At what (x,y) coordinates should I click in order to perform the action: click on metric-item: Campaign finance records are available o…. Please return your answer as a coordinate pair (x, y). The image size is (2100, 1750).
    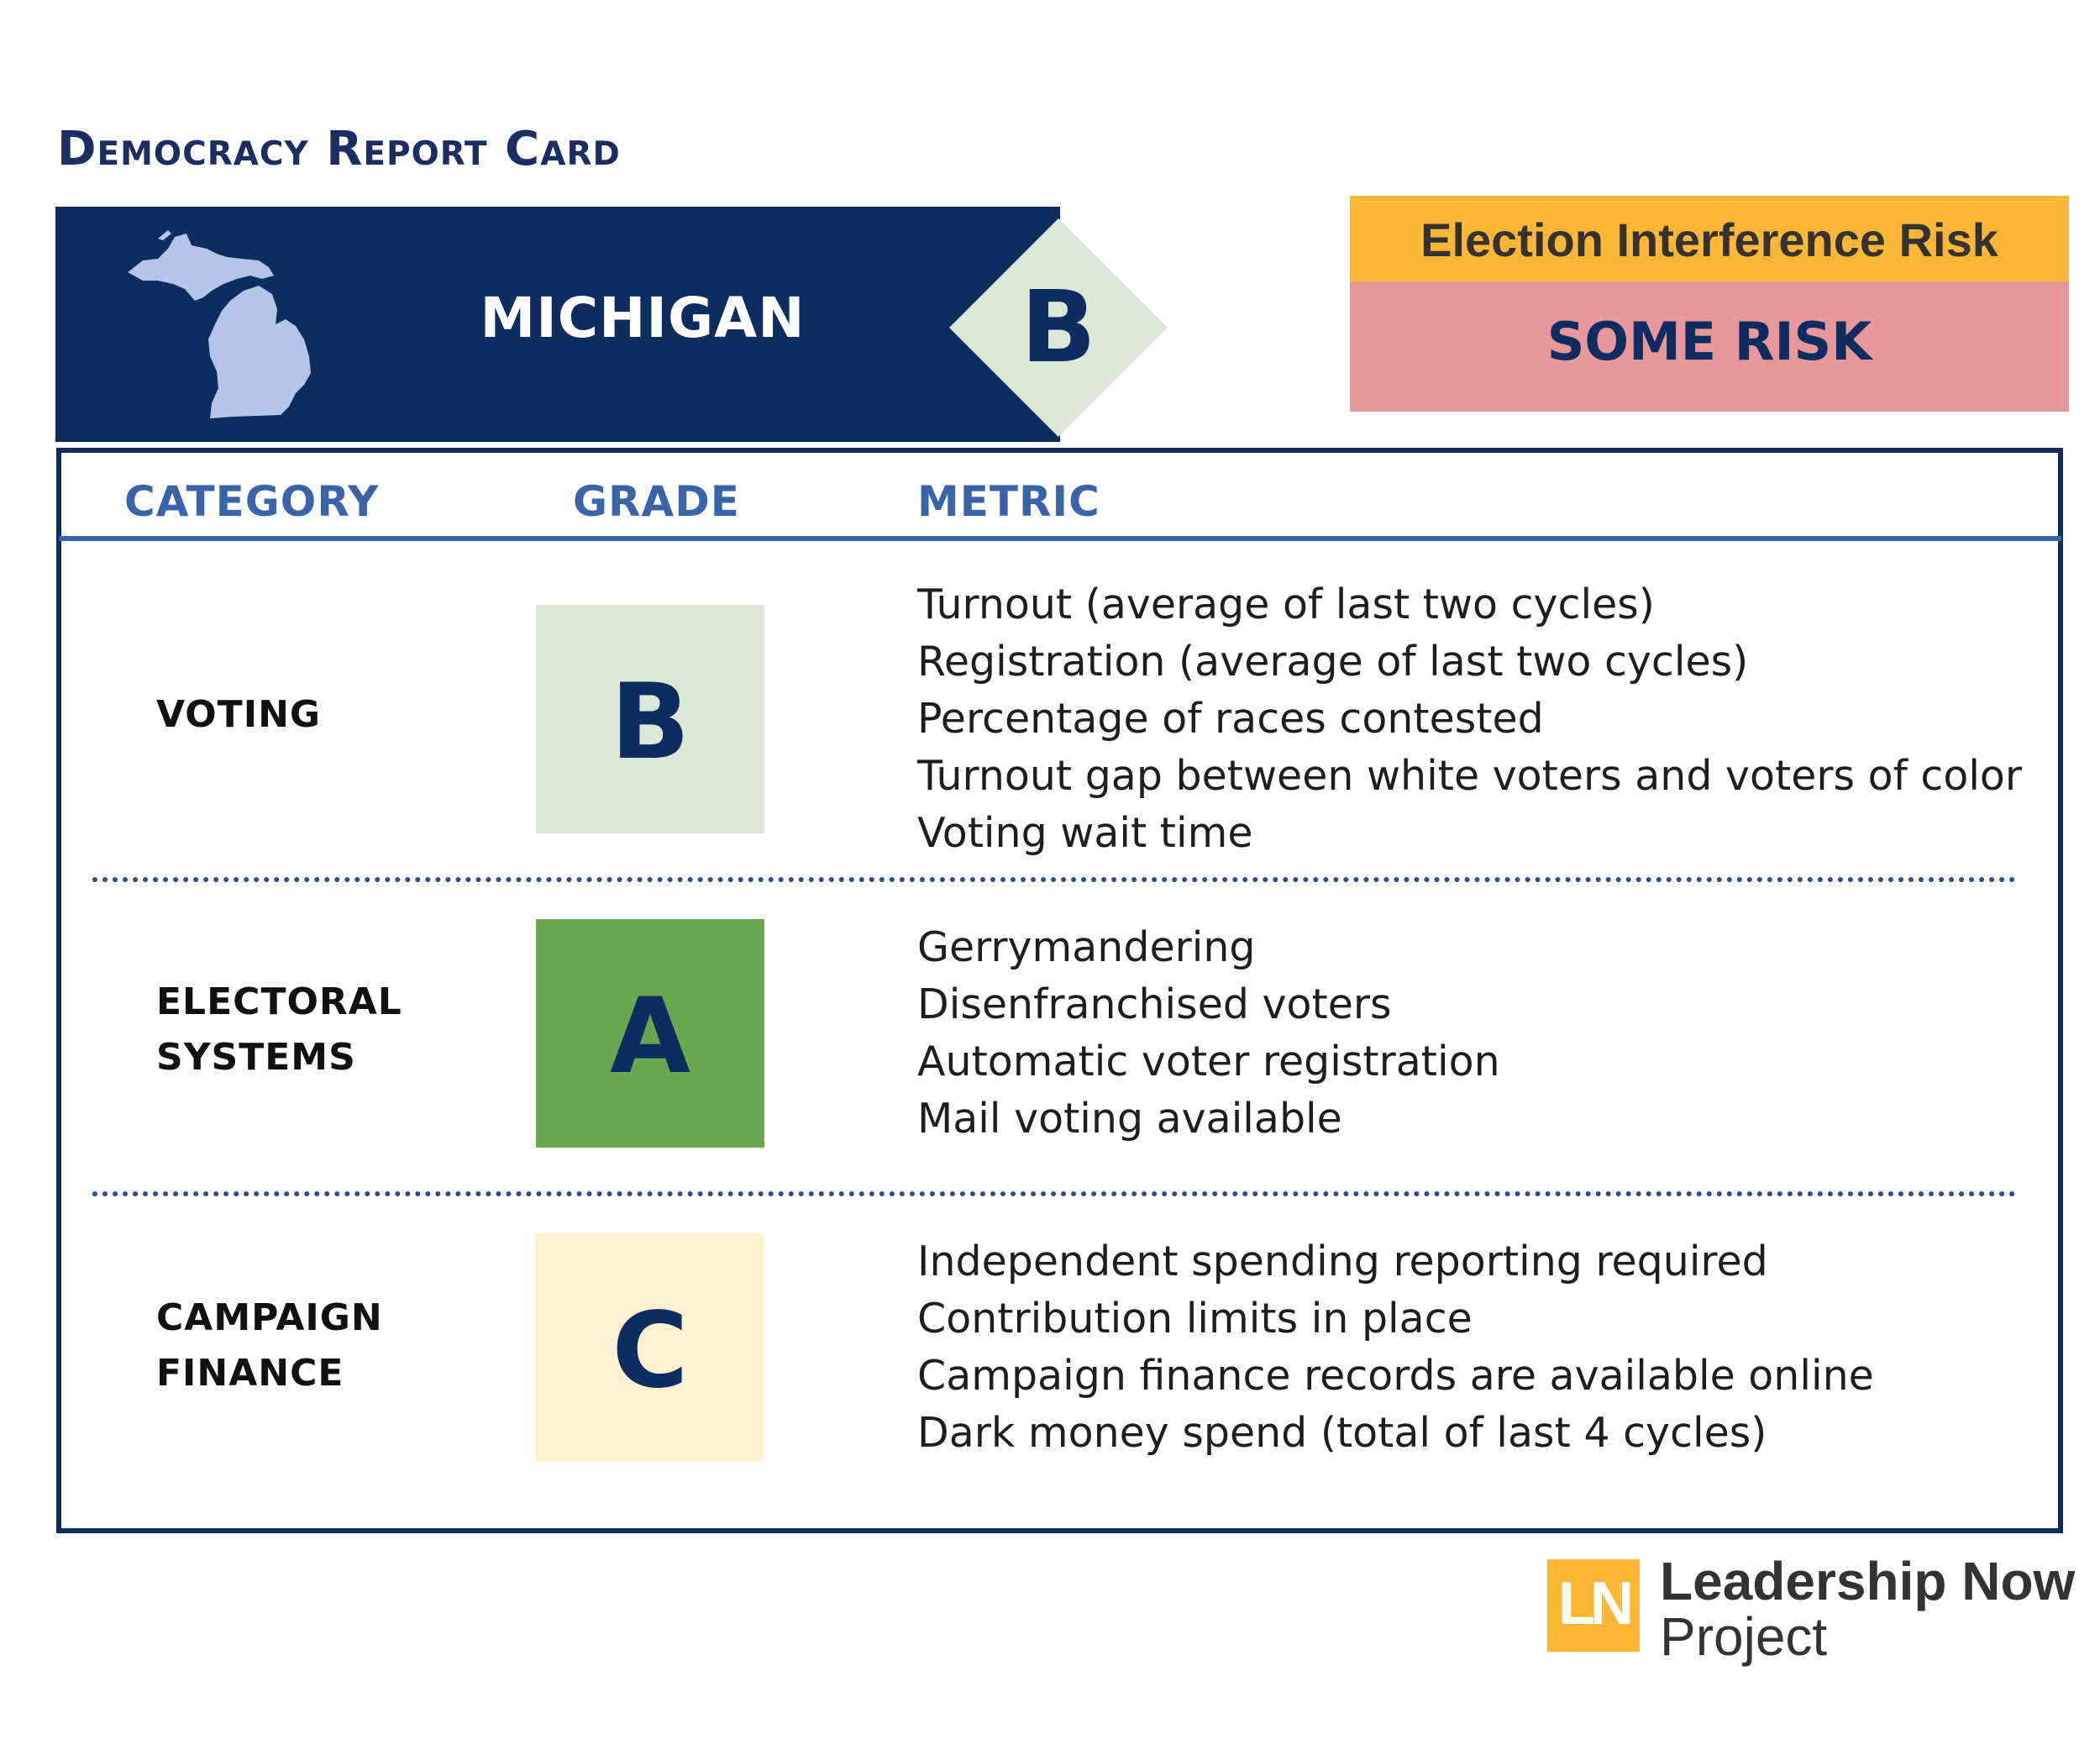
    Looking at the image, I should click on (1395, 1376).